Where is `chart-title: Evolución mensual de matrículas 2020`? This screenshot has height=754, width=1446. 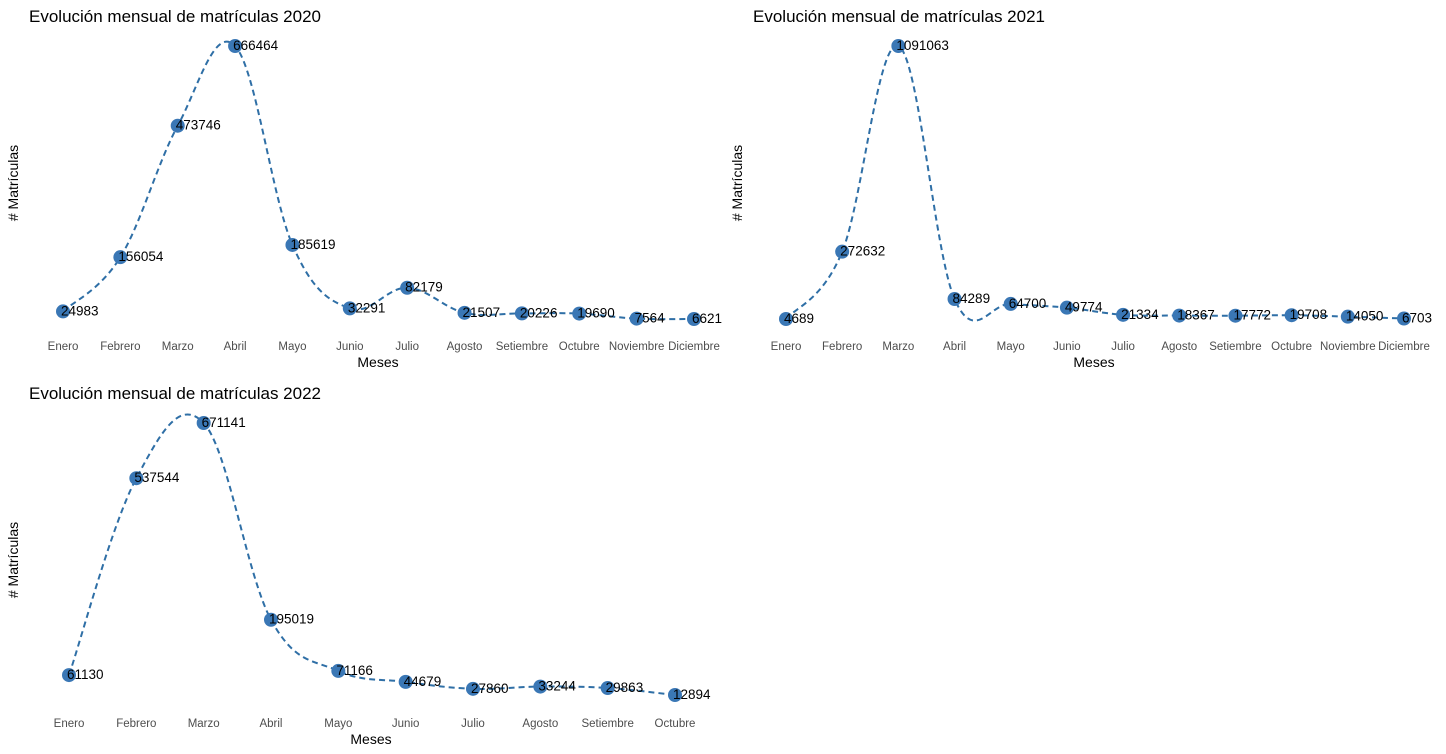 chart-title: Evolución mensual de matrículas 2020 is located at coordinates (175, 16).